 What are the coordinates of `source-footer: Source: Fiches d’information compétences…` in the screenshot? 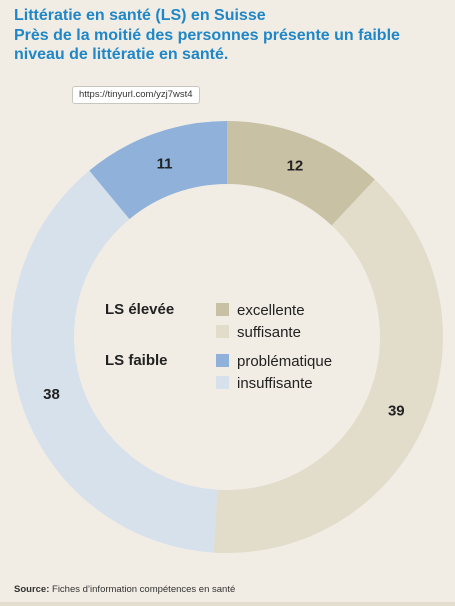 It's located at (124, 589).